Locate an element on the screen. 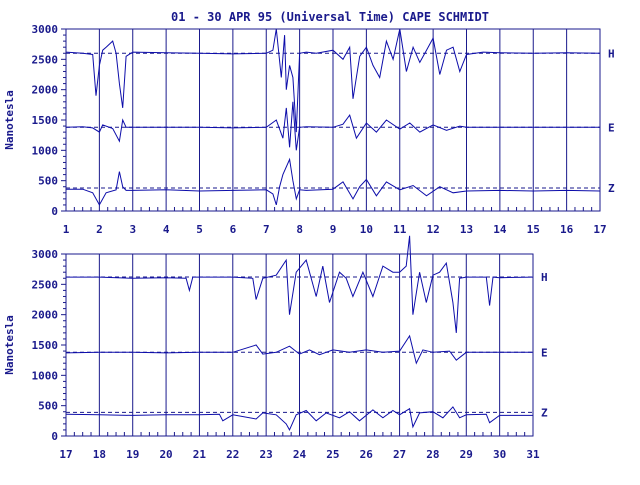  x-tick-label: 23 is located at coordinates (266, 454).